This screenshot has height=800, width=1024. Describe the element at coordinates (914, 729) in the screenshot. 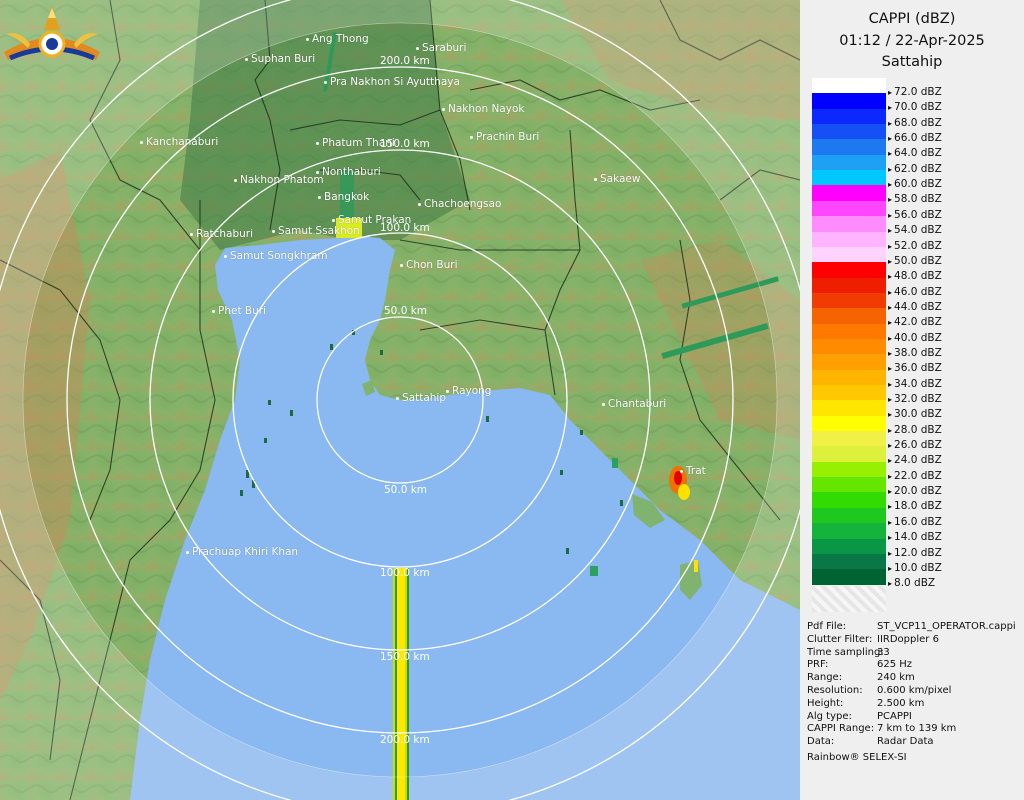

I see `info-row: CAPPI Range: 7 km to 139 km` at that location.